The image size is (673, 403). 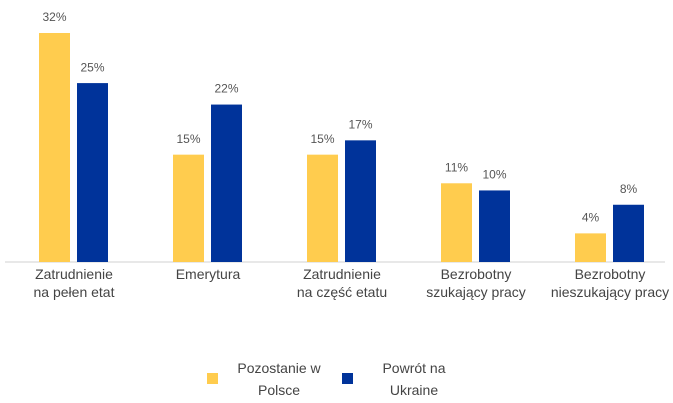 What do you see at coordinates (279, 379) in the screenshot?
I see `legend-label: Pozostanie w Polsce` at bounding box center [279, 379].